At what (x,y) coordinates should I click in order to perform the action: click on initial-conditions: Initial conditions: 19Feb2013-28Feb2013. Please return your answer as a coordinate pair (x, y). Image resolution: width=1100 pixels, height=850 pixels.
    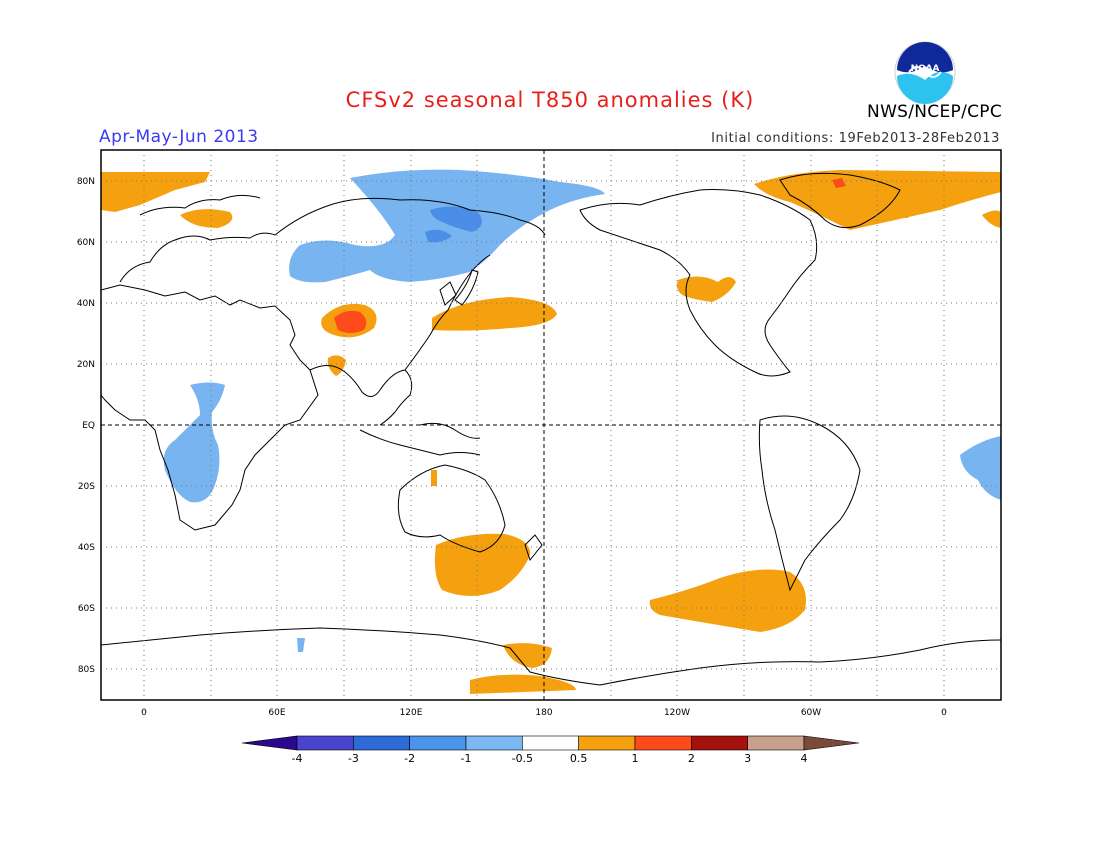
    Looking at the image, I should click on (855, 138).